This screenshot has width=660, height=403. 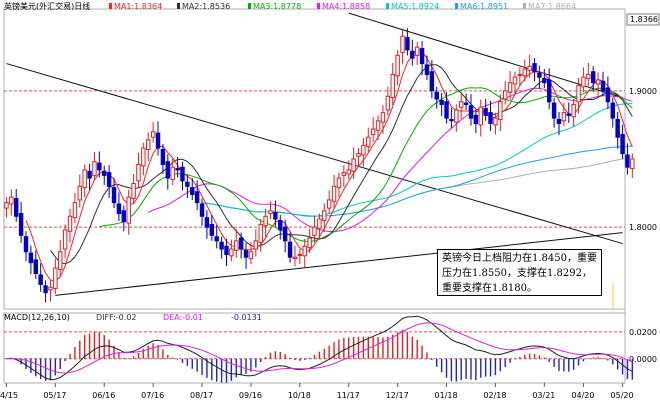 What do you see at coordinates (643, 227) in the screenshot?
I see `price-tick-label: 1.8000` at bounding box center [643, 227].